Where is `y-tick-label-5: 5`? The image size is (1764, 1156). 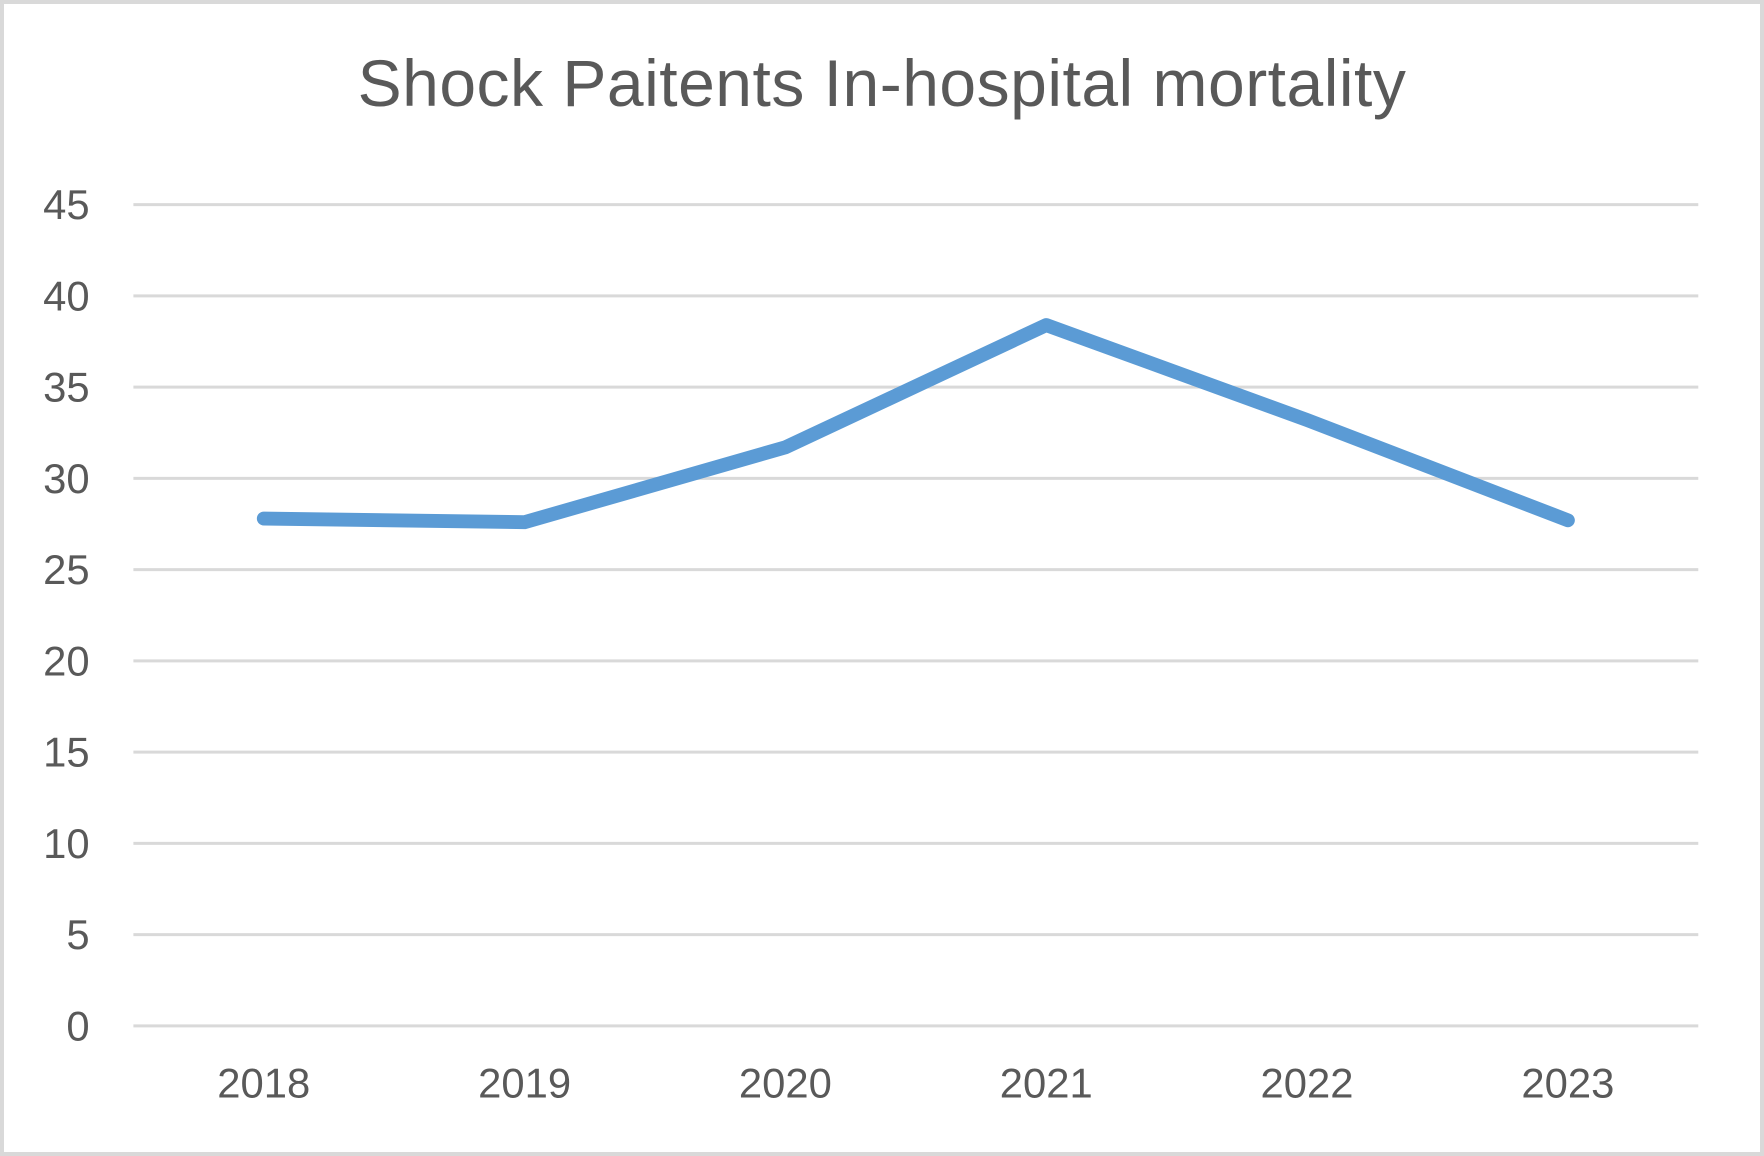
y-tick-label-5: 5 is located at coordinates (77, 934).